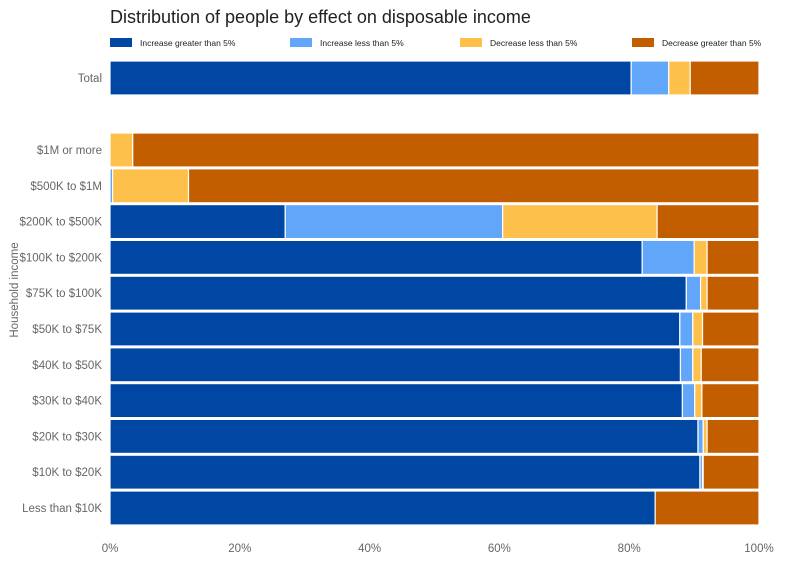 This screenshot has height=562, width=800. What do you see at coordinates (90, 79) in the screenshot?
I see `category-label-0: Total` at bounding box center [90, 79].